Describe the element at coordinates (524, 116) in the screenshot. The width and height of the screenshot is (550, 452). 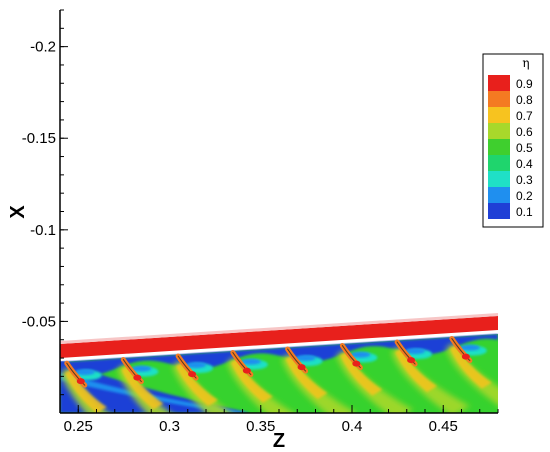
I see `legend-label: 0.7` at that location.